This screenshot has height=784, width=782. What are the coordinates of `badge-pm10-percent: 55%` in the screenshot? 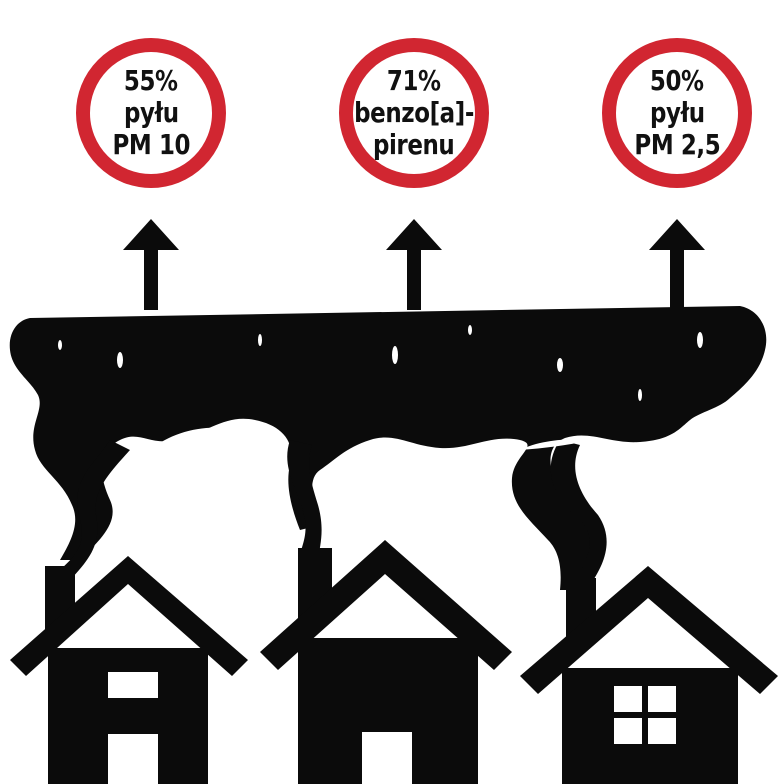 It's located at (151, 80).